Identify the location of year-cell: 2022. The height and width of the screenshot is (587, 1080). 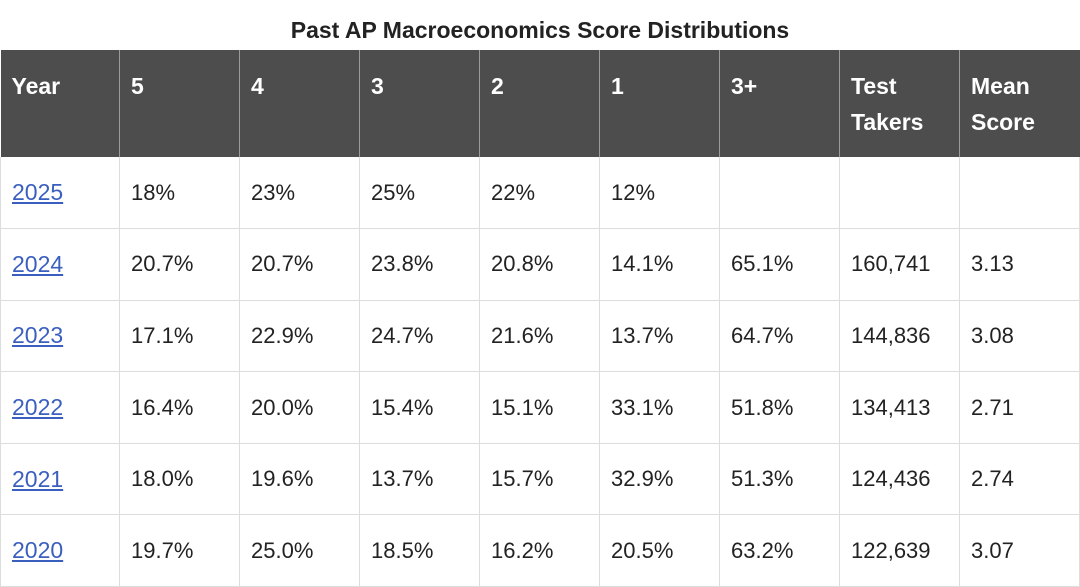
(60, 407).